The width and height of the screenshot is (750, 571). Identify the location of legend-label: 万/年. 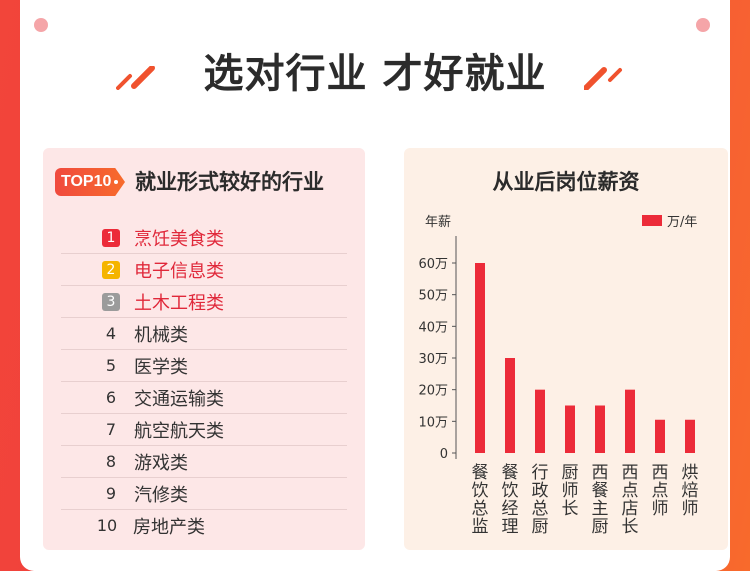
(682, 222).